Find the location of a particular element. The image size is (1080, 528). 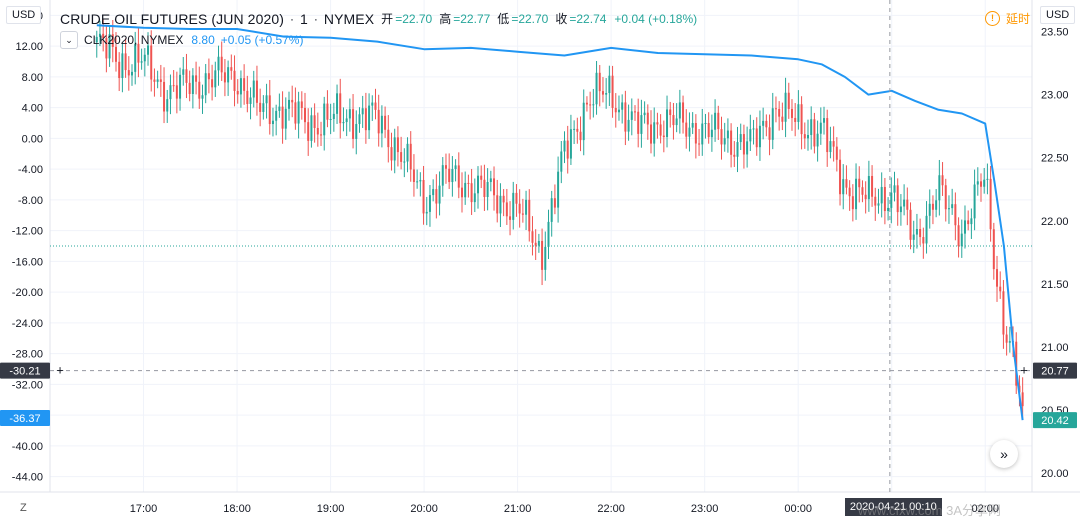

z-label: Z is located at coordinates (23, 508).